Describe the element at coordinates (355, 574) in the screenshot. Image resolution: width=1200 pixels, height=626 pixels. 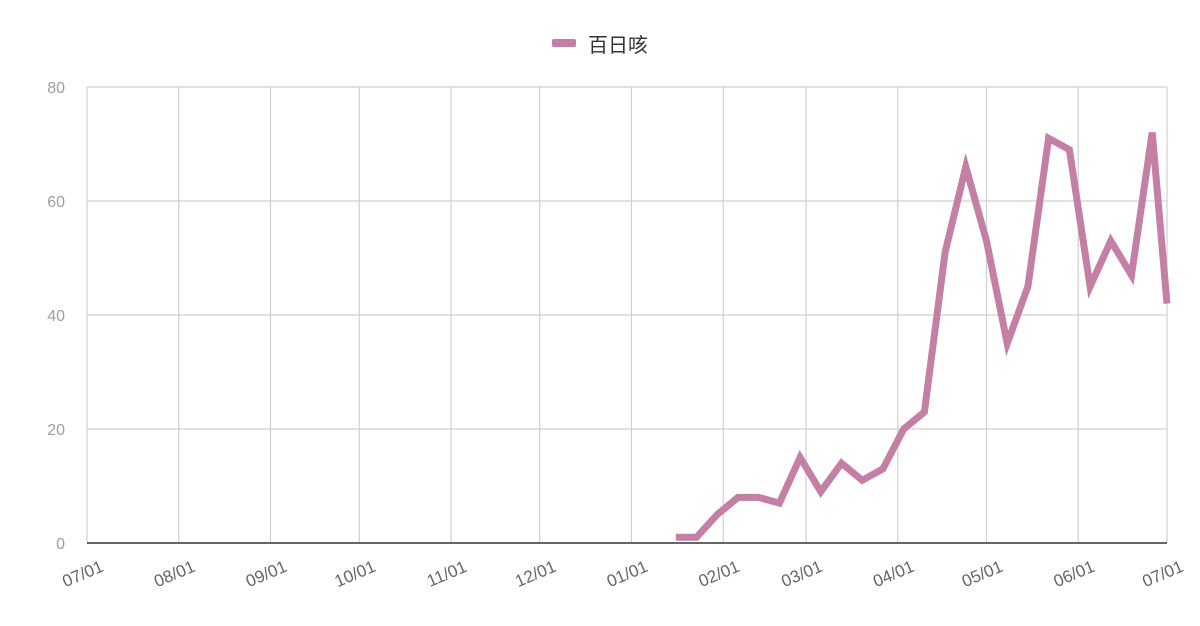
I see `x-tick-label: 10/01` at that location.